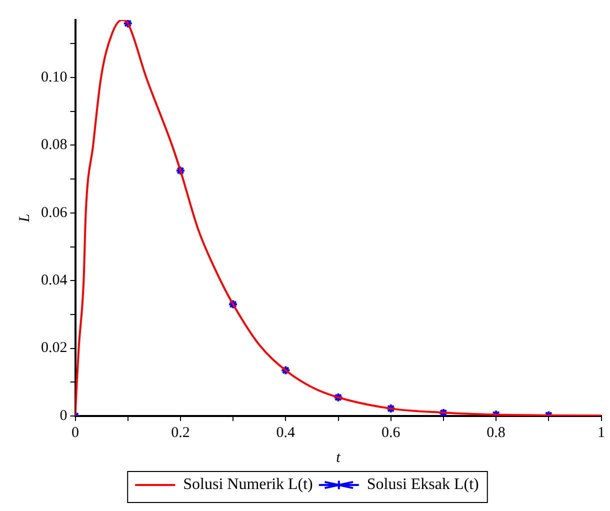 The width and height of the screenshot is (610, 511). What do you see at coordinates (422, 485) in the screenshot?
I see `legend-label: Solusi Eksak L(t)` at bounding box center [422, 485].